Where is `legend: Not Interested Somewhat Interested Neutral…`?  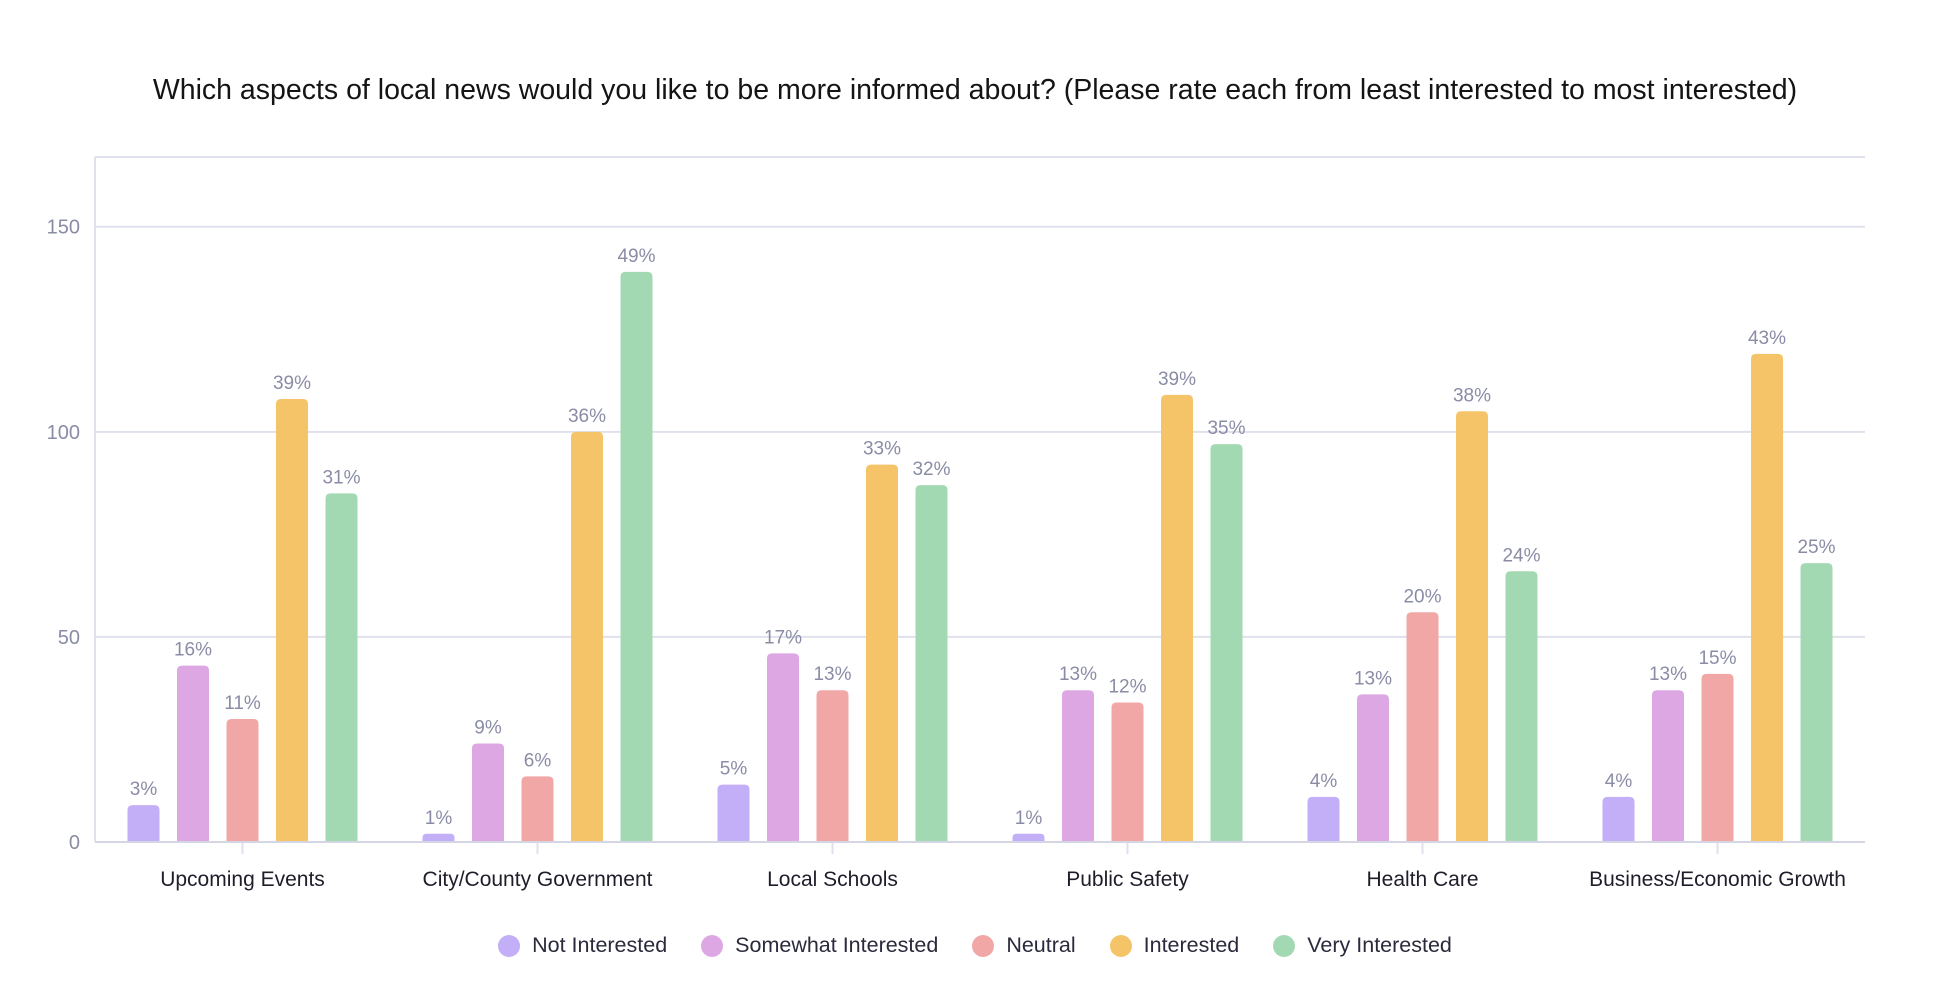
legend: Not Interested Somewhat Interested Neutral… is located at coordinates (975, 945).